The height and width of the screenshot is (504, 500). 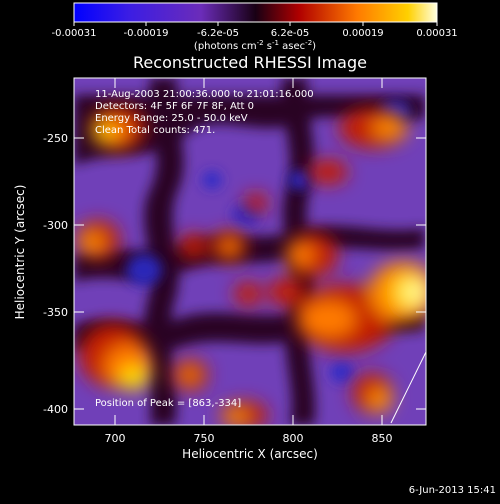 What do you see at coordinates (290, 33) in the screenshot?
I see `colorbar-tick-label: 6.2e-05` at bounding box center [290, 33].